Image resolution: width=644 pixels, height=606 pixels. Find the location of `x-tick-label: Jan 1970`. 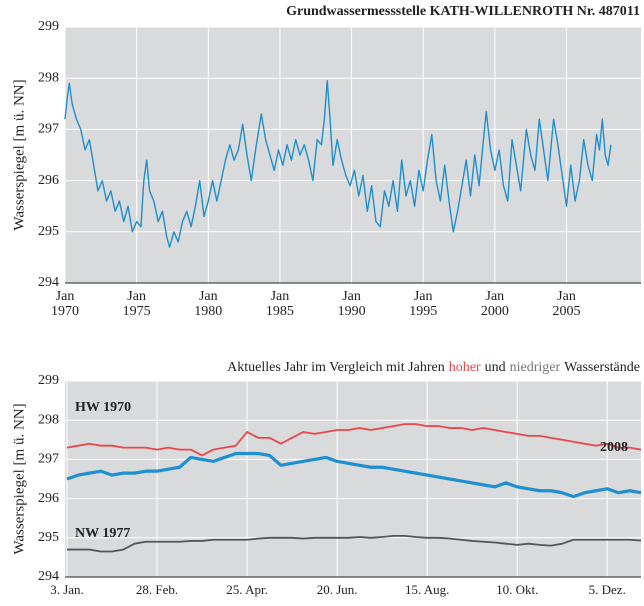

x-tick-label: Jan 1970 is located at coordinates (65, 304).